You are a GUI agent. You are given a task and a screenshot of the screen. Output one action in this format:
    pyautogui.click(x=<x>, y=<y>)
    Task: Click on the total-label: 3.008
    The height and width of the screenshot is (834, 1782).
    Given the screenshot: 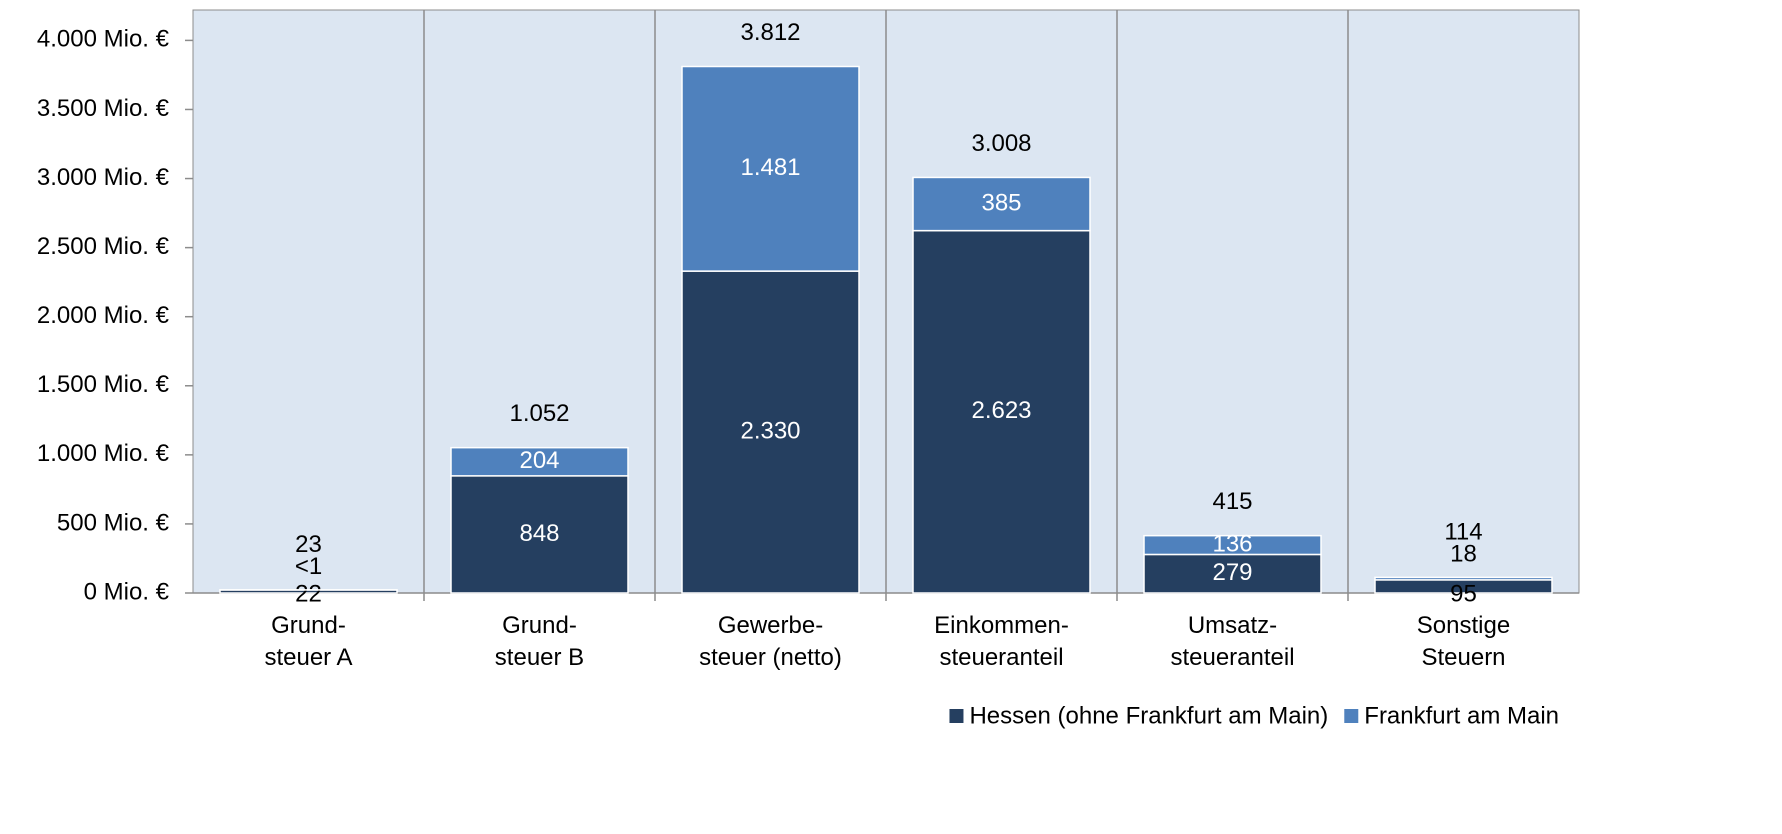 What is the action you would take?
    pyautogui.click(x=1001, y=143)
    